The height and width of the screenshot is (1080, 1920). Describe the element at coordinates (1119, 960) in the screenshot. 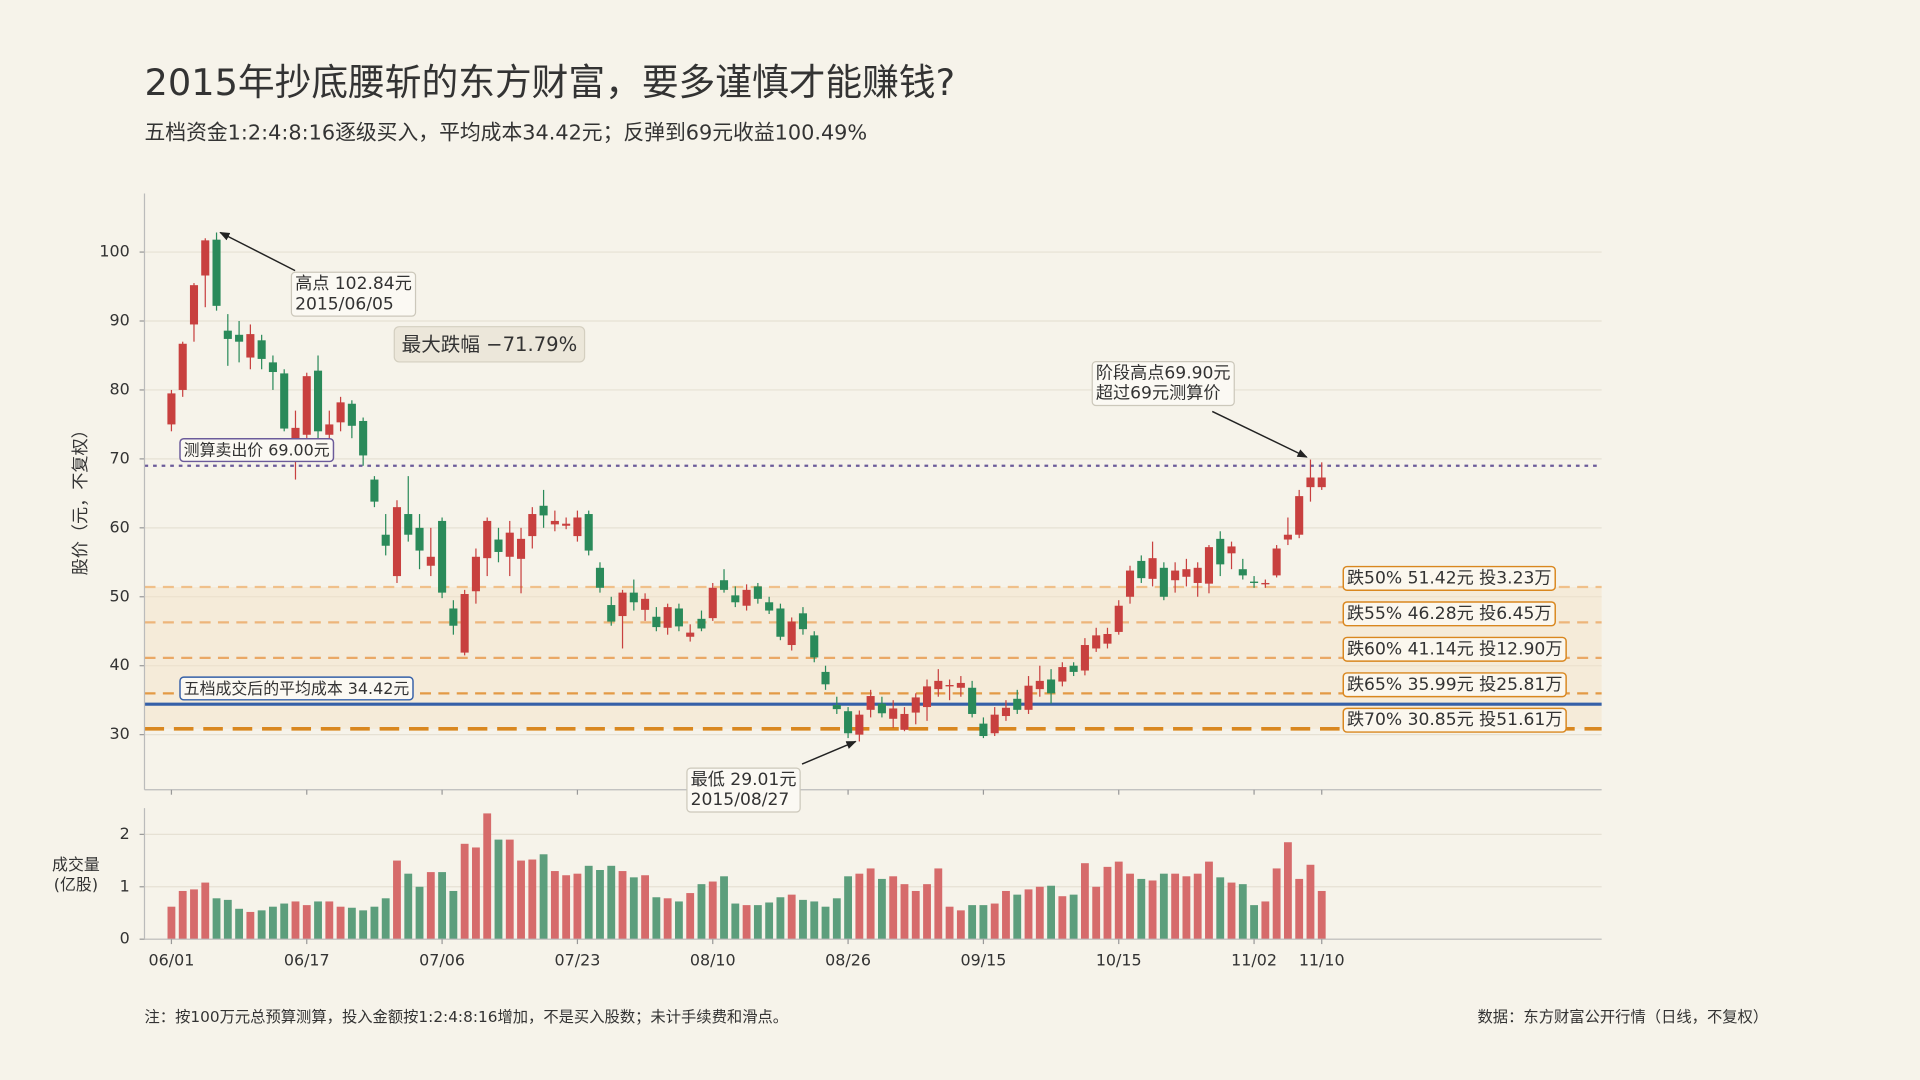

I see `x-tick-label: 10/15` at that location.